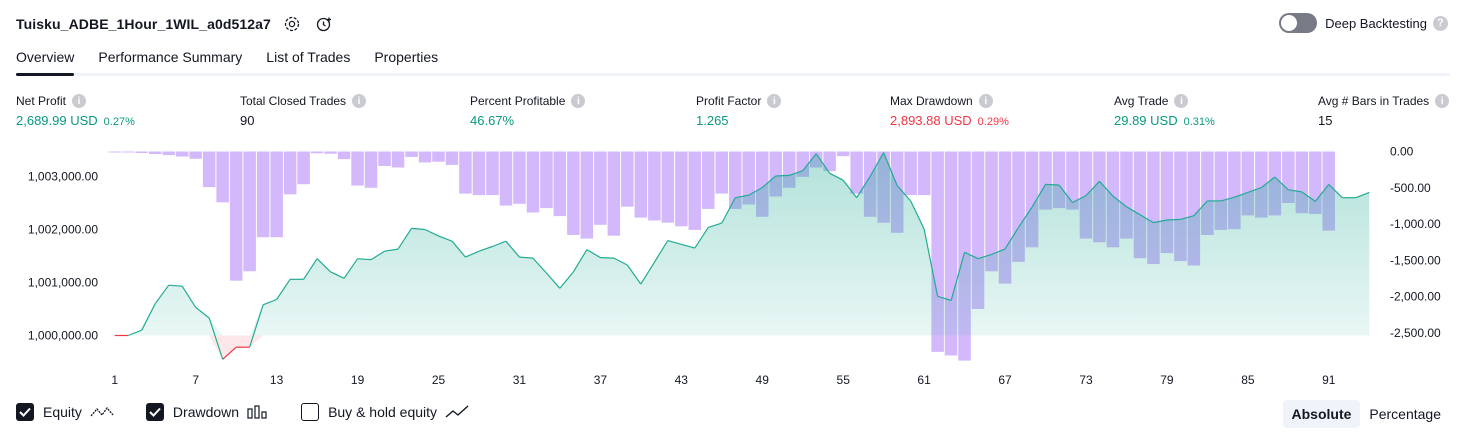  Describe the element at coordinates (1415, 260) in the screenshot. I see `right-axis-tick: -1,500.00` at that location.